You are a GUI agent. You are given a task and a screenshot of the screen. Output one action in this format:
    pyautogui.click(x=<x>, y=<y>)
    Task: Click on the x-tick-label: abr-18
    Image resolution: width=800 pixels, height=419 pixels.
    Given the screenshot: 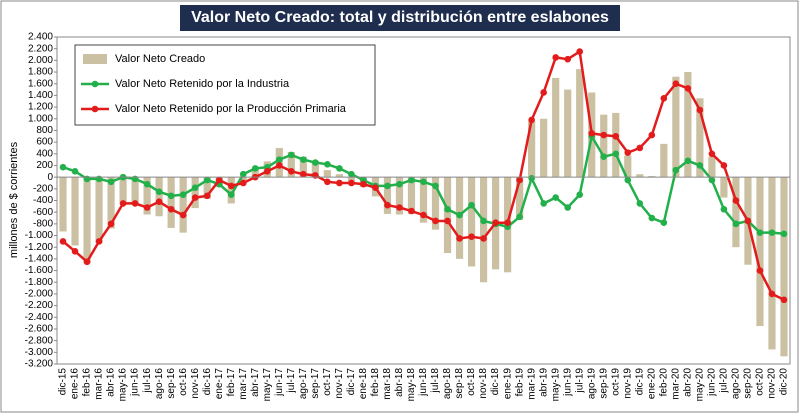 What is the action you would take?
    pyautogui.click(x=399, y=382)
    